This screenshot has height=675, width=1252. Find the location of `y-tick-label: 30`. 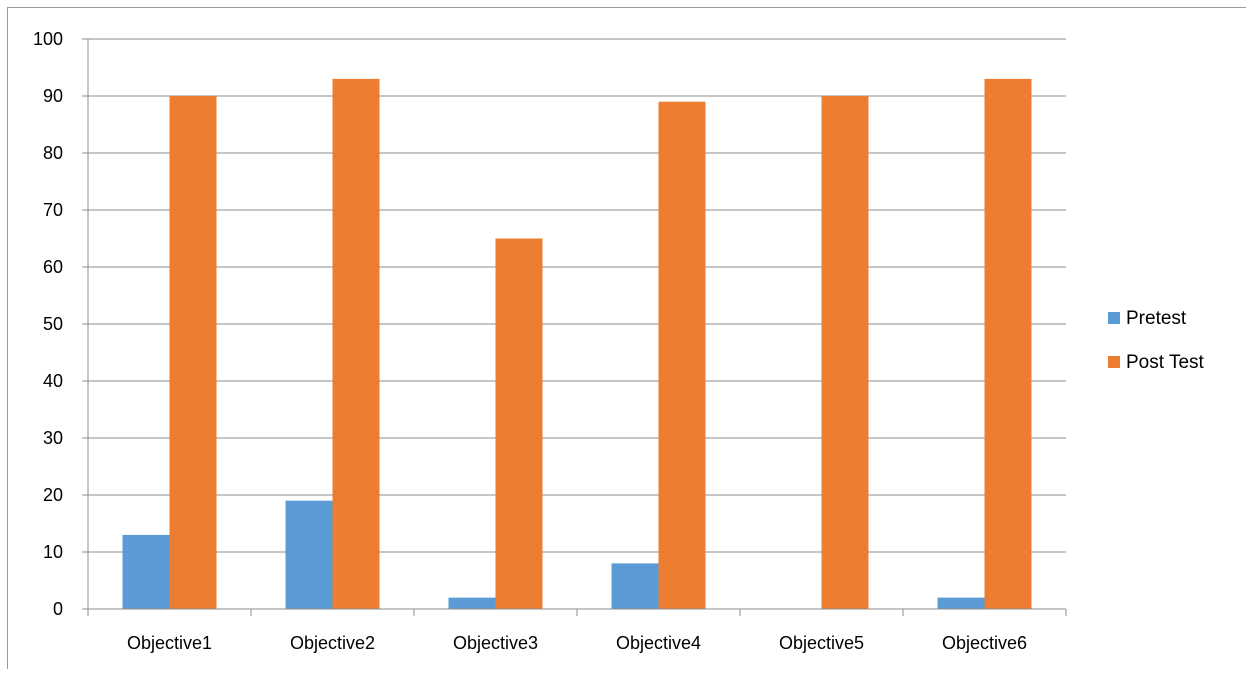

y-tick-label: 30 is located at coordinates (53, 438).